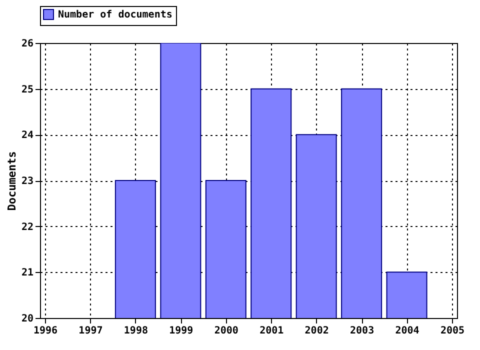  Describe the element at coordinates (27, 136) in the screenshot. I see `y-tick-label: 24` at that location.